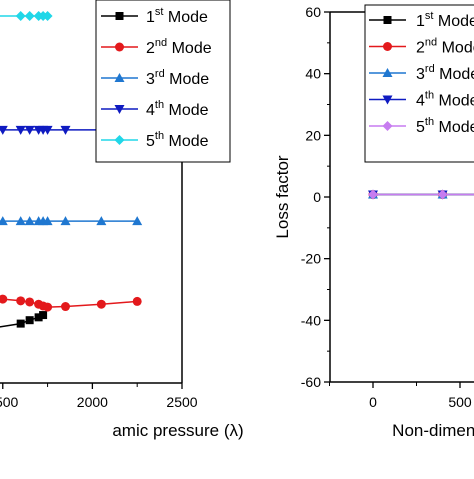 This screenshot has height=479, width=474. I want to click on right-y-axis-title: Loss factor, so click(282, 196).